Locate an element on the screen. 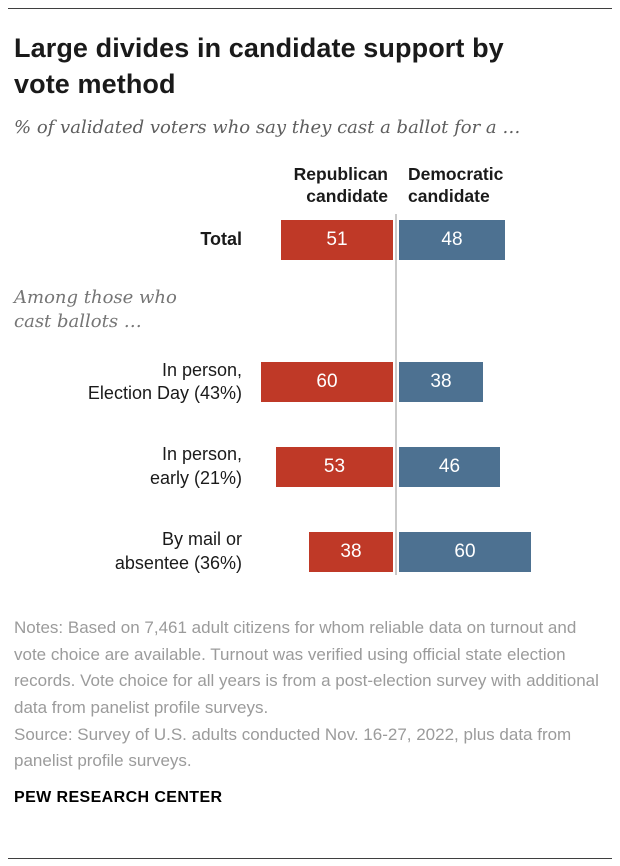 The height and width of the screenshot is (866, 620). top-rule is located at coordinates (310, 8).